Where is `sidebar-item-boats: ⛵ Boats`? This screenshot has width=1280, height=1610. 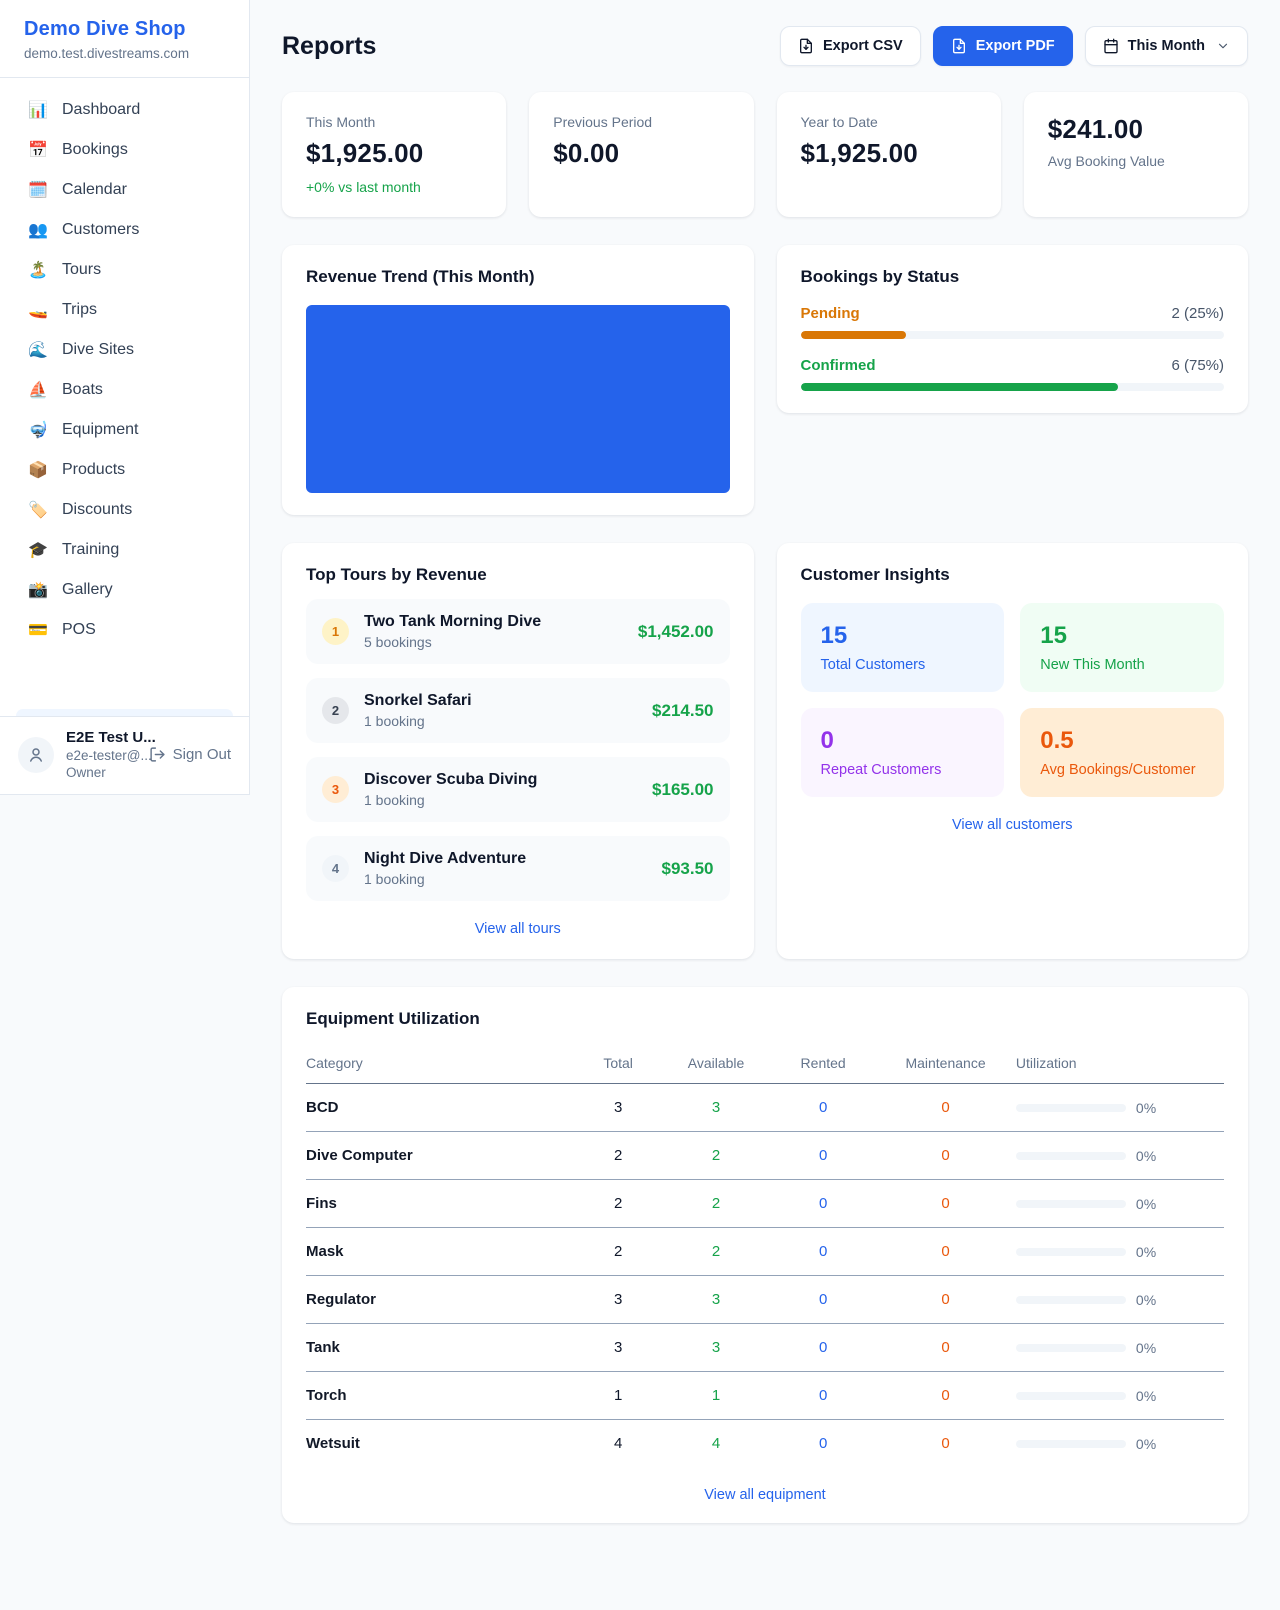 sidebar-item-boats: ⛵ Boats is located at coordinates (124, 390).